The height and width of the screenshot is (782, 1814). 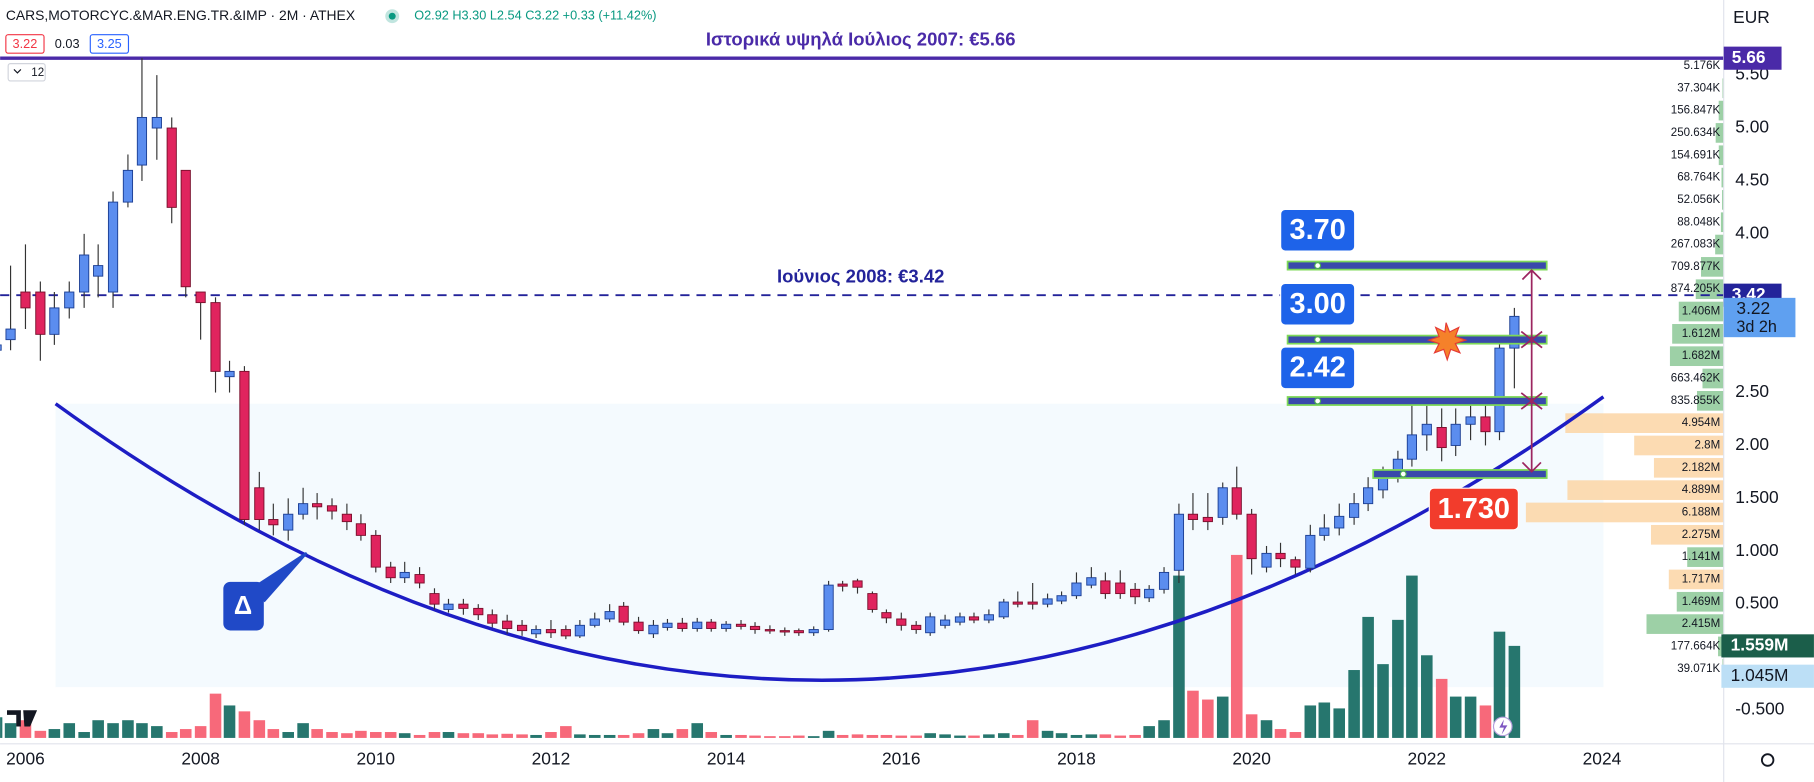 I want to click on profile-label: 177.664K, so click(x=1696, y=646).